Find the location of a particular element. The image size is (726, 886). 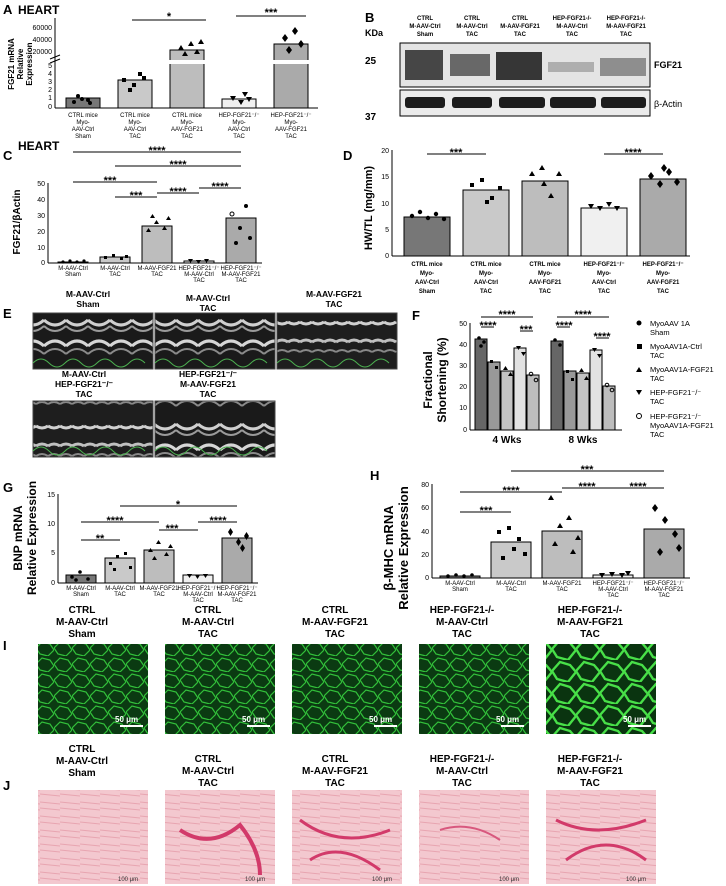

tick-label: 60 is located at coordinates (425, 508).